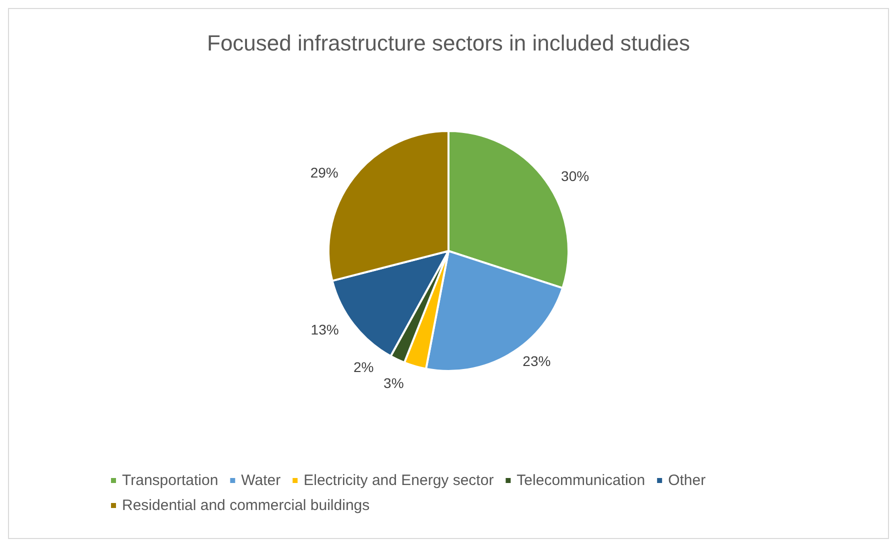  What do you see at coordinates (170, 480) in the screenshot?
I see `legend-label: Transportation` at bounding box center [170, 480].